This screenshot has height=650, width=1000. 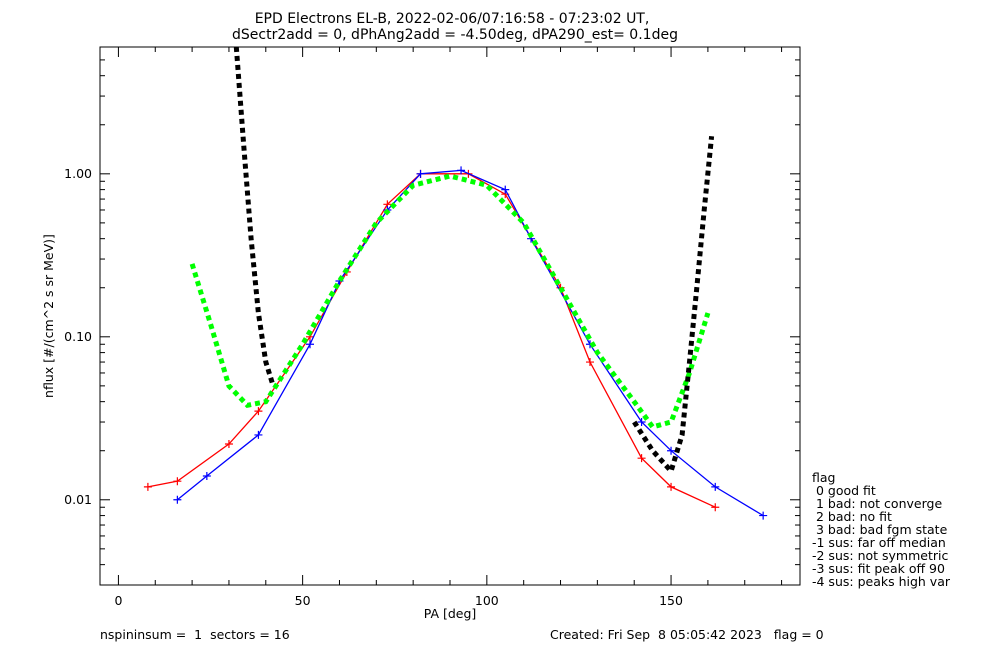 What do you see at coordinates (881, 581) in the screenshot?
I see `legend-entry: -4 sus: peaks high var` at bounding box center [881, 581].